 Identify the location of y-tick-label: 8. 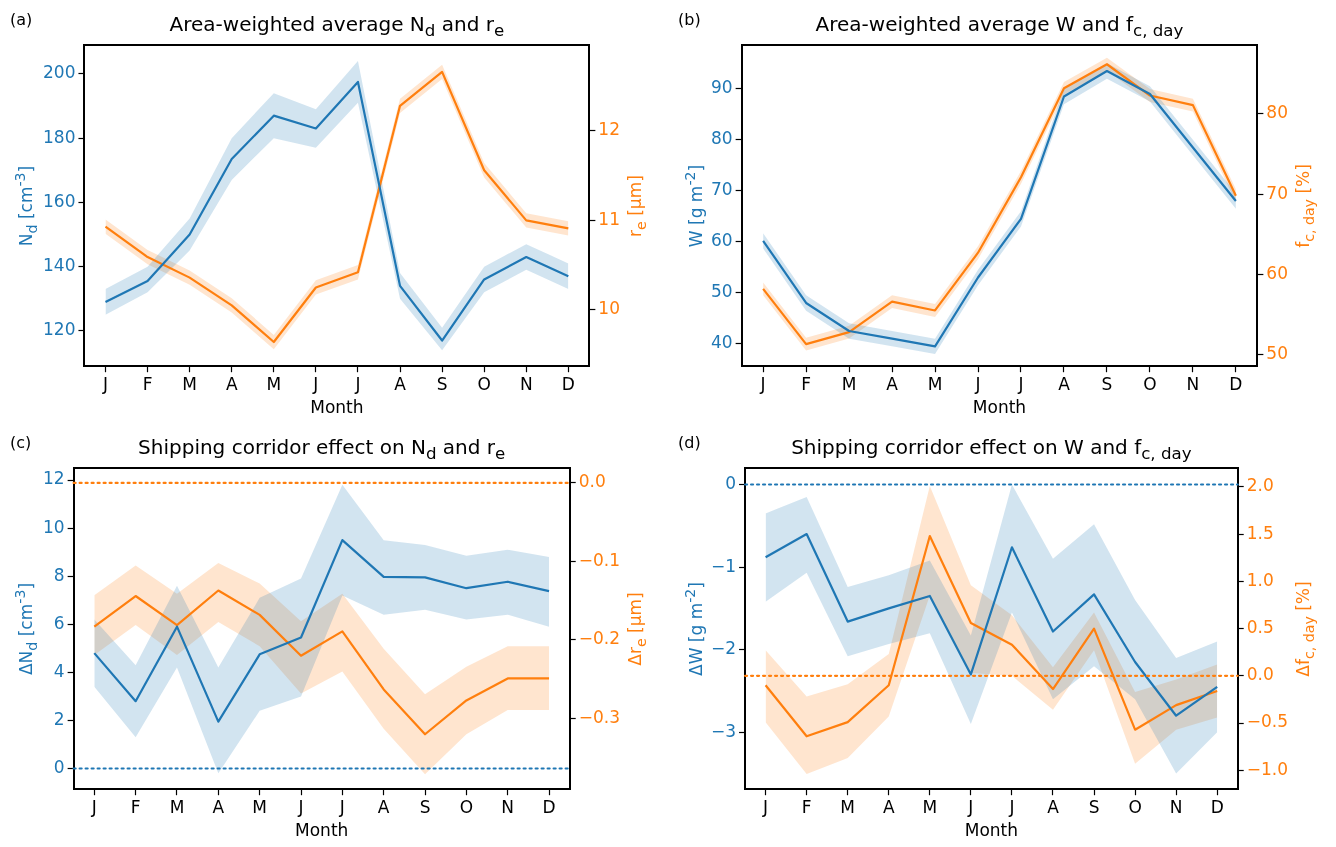
(59, 574).